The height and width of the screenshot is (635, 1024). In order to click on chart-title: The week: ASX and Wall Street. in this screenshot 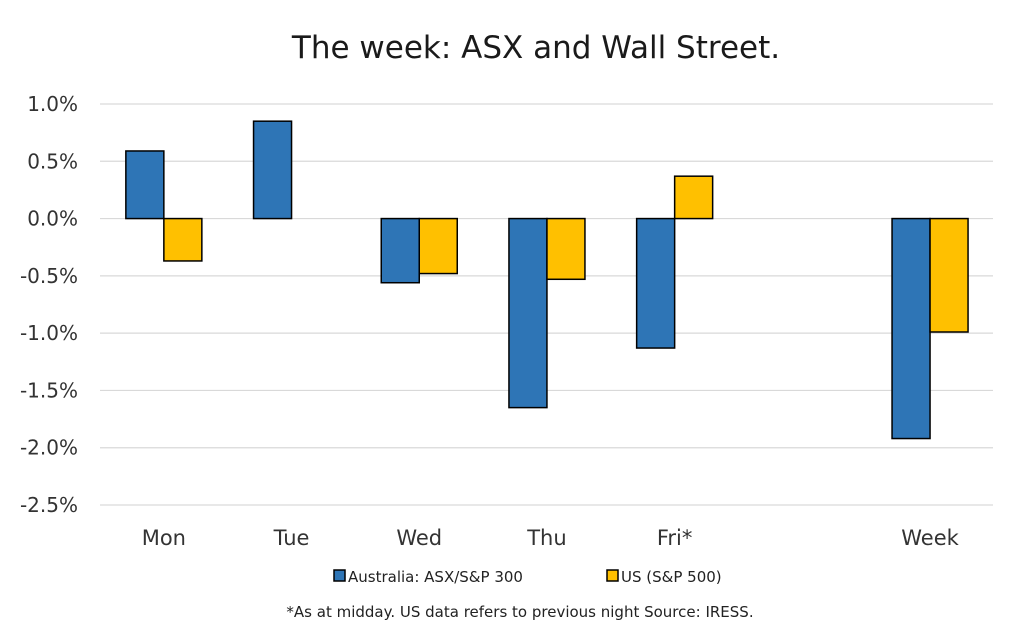, I will do `click(535, 48)`.